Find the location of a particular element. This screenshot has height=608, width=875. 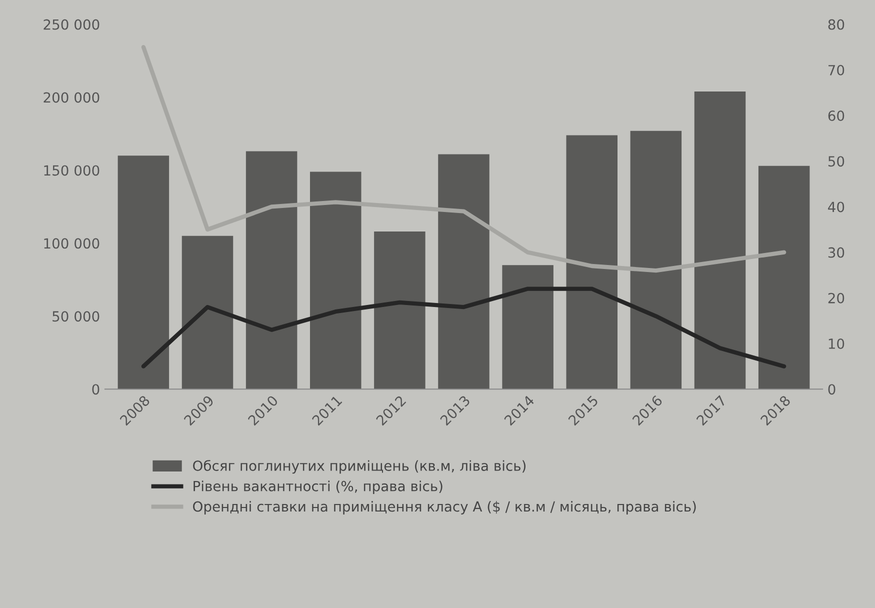

y-tick-label: 100 000 is located at coordinates (72, 243).